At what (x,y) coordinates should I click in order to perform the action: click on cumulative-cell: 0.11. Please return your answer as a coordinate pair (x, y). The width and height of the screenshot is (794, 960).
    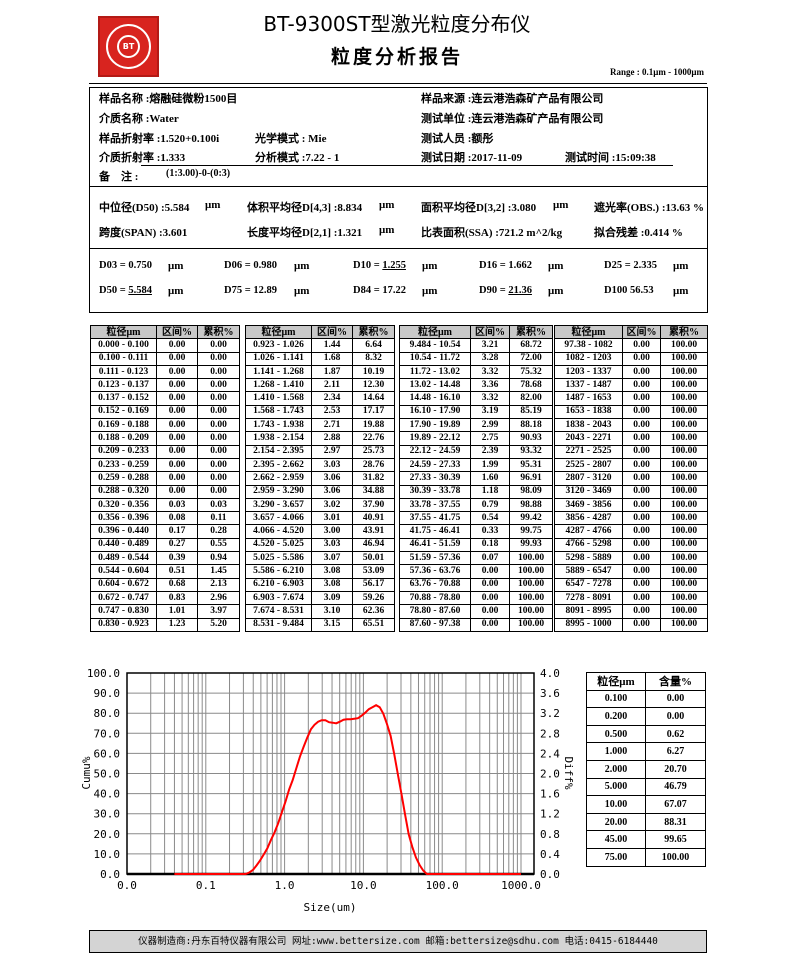
    Looking at the image, I should click on (218, 518).